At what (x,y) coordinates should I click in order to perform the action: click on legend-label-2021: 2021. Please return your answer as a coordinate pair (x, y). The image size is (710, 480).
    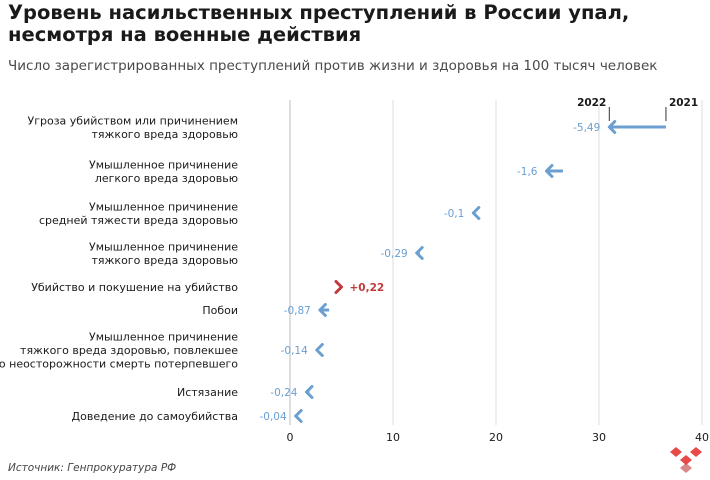
    Looking at the image, I should click on (683, 103).